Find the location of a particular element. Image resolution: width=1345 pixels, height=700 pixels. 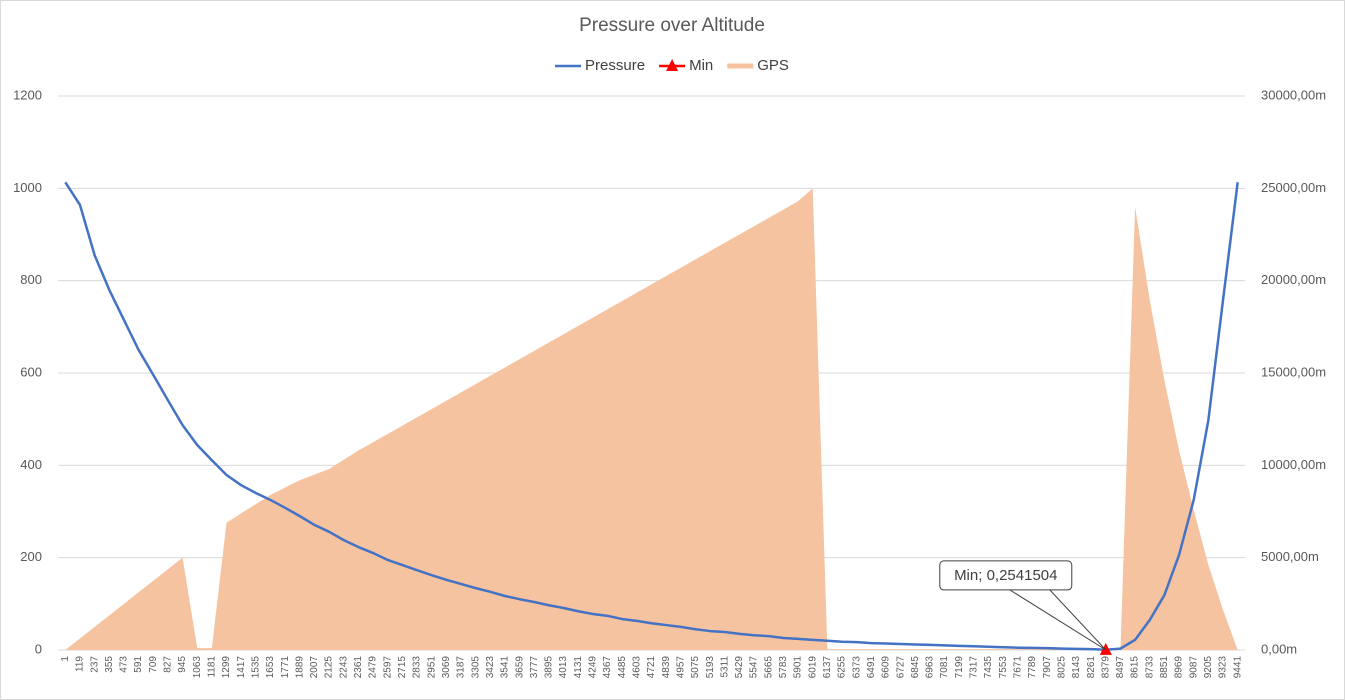

x-tick-label: 827 is located at coordinates (168, 664).